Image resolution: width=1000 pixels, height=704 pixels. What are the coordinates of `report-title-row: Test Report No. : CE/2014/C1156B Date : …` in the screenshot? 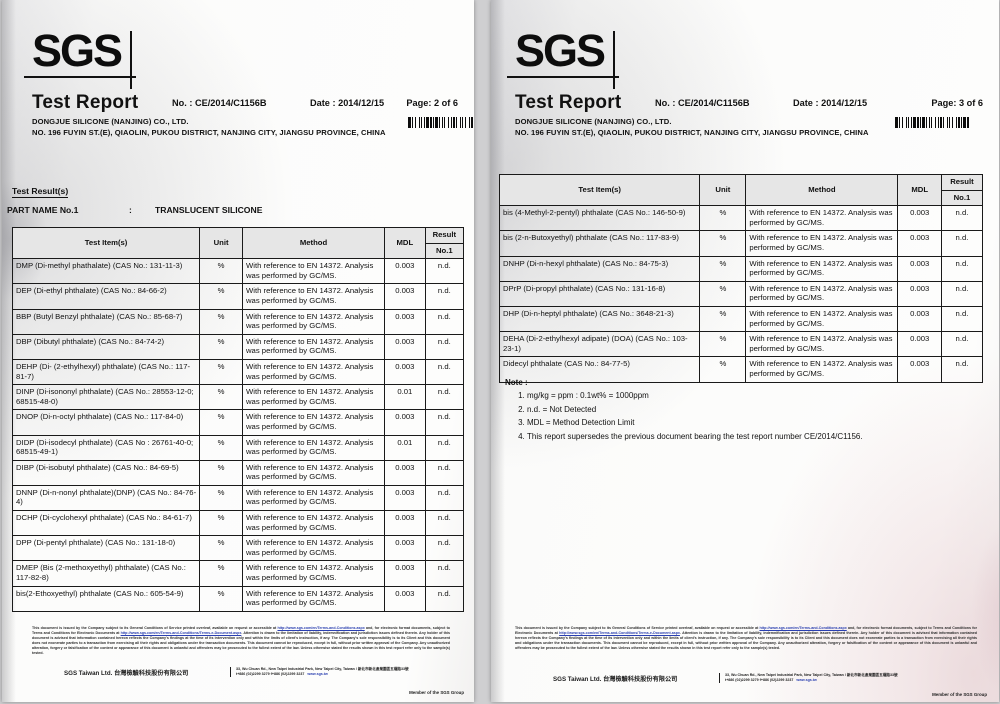 It's located at (246, 103).